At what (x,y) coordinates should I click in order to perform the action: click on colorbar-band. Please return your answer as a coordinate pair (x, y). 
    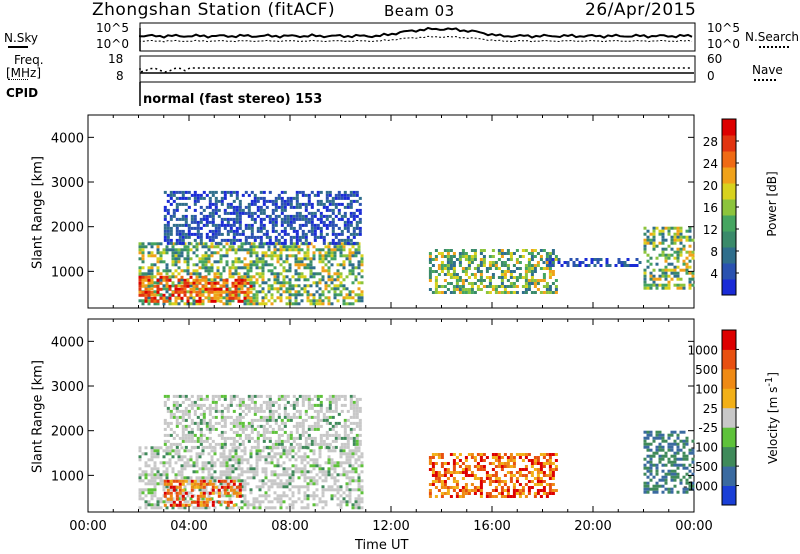
    Looking at the image, I should click on (729, 143).